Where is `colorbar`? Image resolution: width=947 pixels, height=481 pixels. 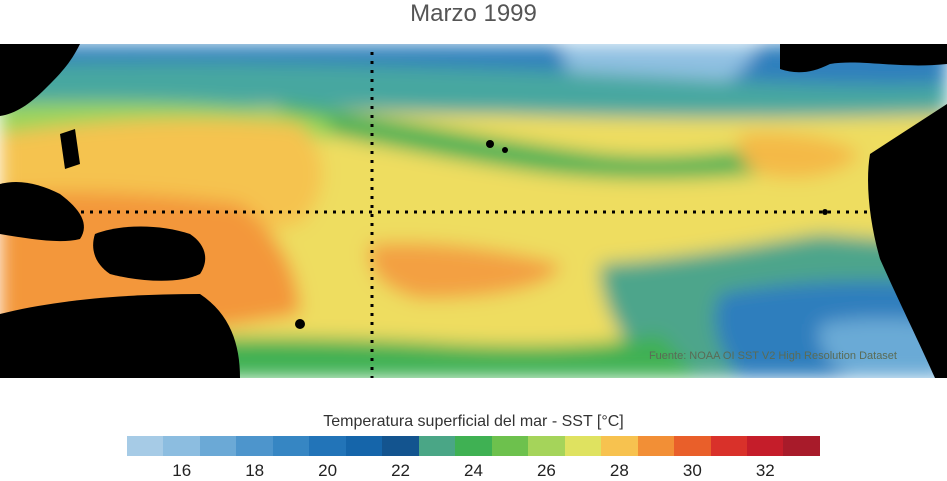 colorbar is located at coordinates (473, 446).